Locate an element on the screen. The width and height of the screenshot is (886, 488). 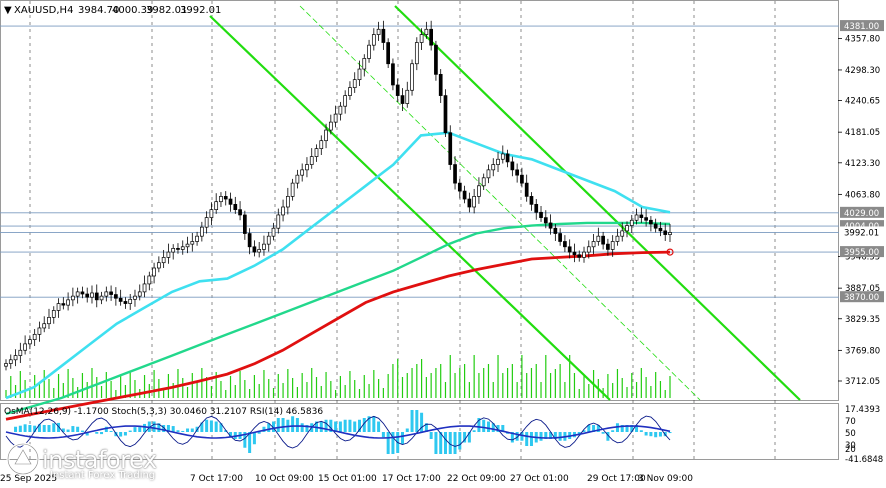
price-tick-label: 4181.05 is located at coordinates (862, 133).